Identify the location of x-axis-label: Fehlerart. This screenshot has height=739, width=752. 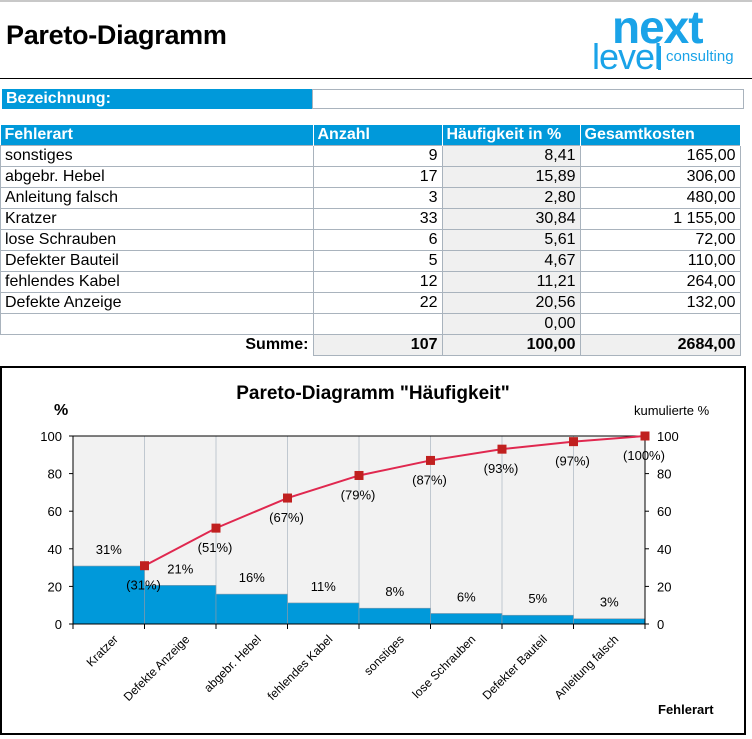
(686, 709).